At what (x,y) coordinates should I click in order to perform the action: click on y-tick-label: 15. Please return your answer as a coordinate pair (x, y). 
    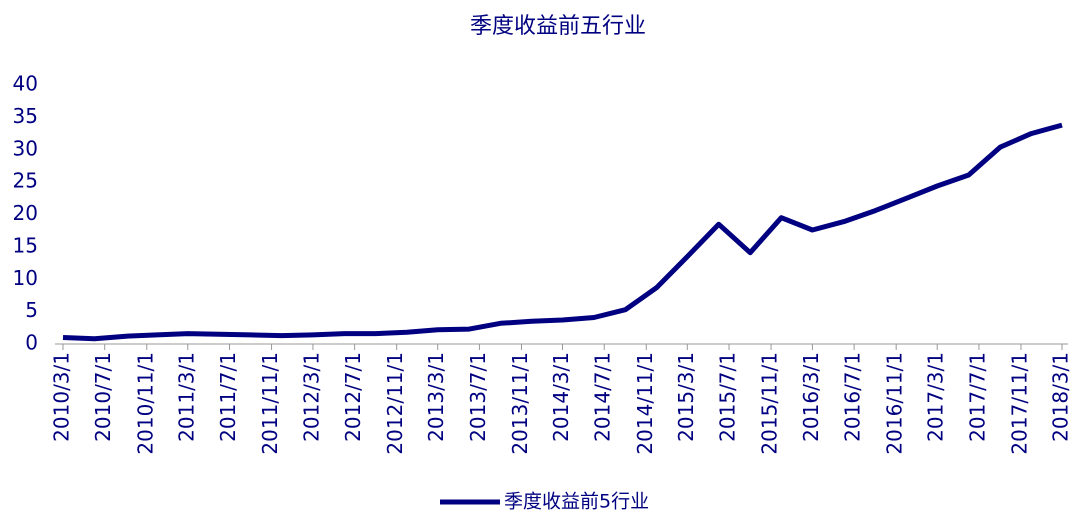
    Looking at the image, I should click on (25, 245).